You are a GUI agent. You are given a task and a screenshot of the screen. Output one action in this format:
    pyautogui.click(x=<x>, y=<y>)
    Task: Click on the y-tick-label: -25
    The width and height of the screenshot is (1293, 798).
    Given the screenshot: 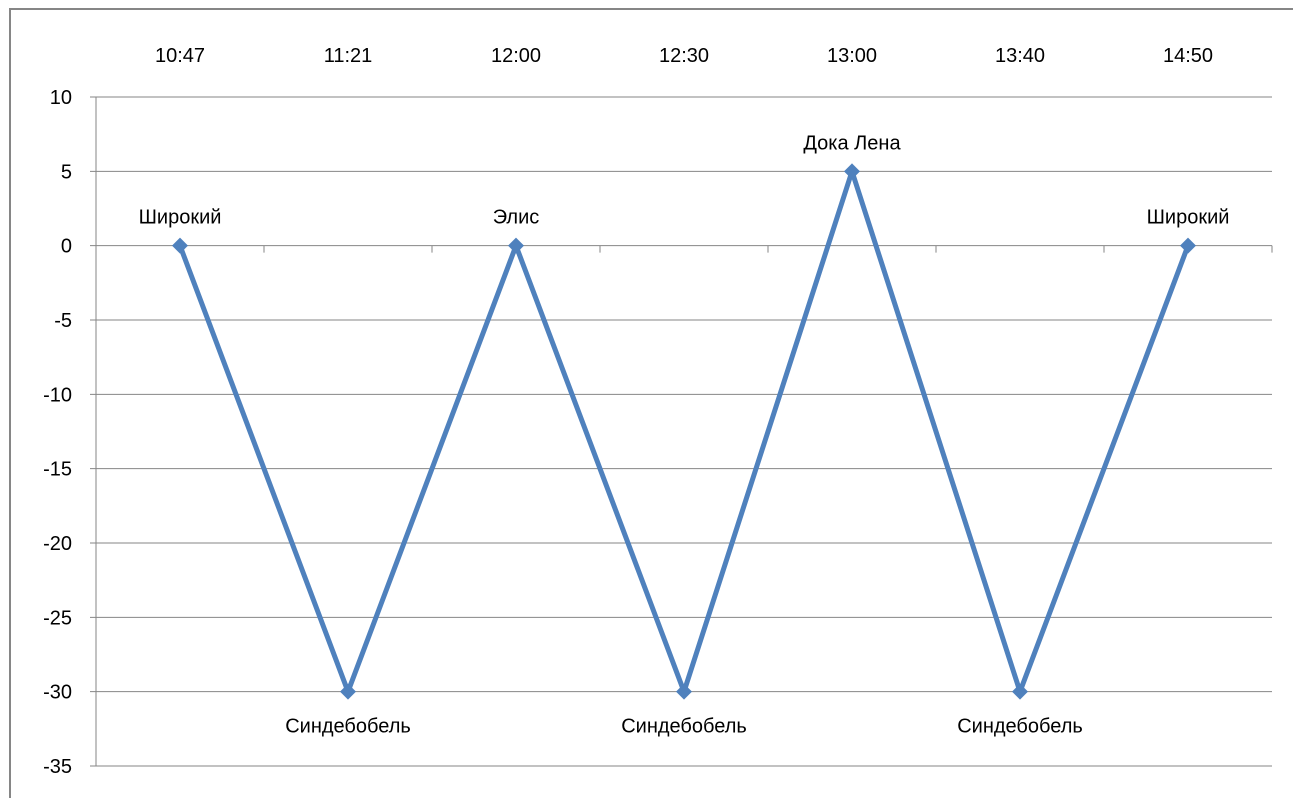 What is the action you would take?
    pyautogui.click(x=57, y=618)
    